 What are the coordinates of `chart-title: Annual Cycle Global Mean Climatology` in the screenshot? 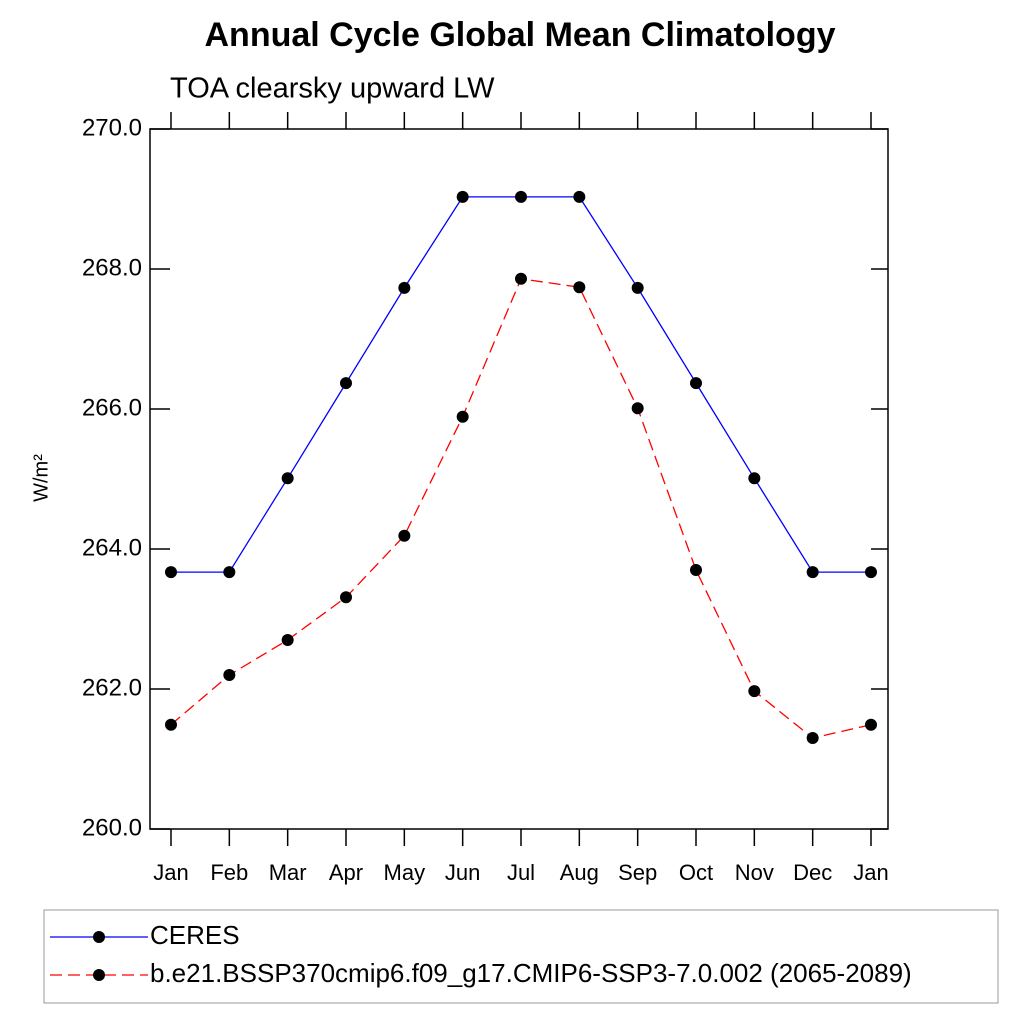 It's located at (520, 35).